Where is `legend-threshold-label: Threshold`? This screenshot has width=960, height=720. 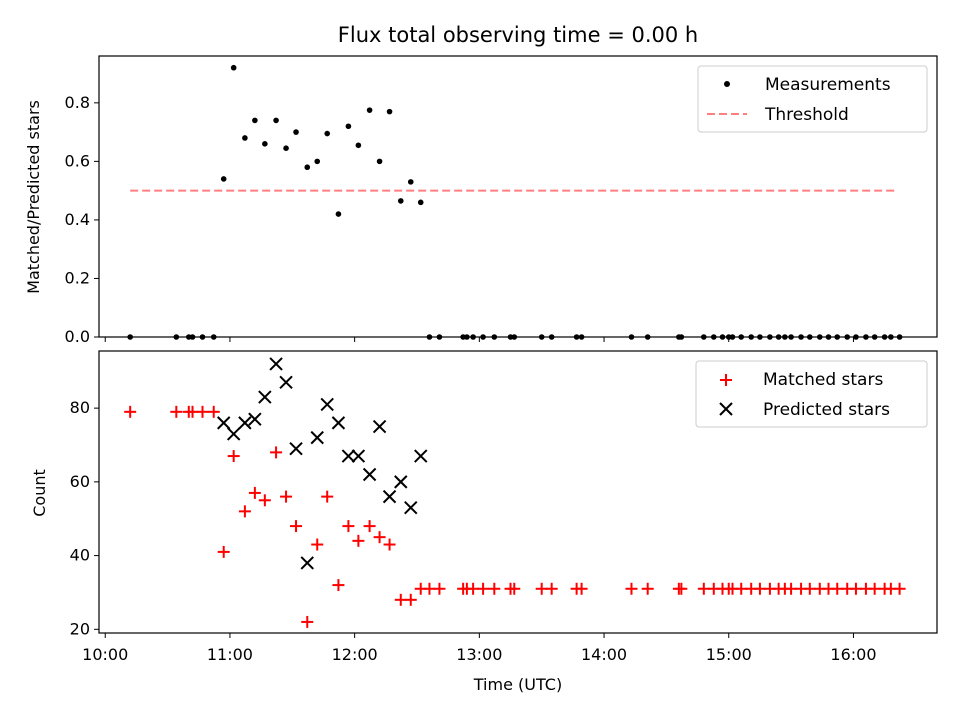 legend-threshold-label: Threshold is located at coordinates (806, 115).